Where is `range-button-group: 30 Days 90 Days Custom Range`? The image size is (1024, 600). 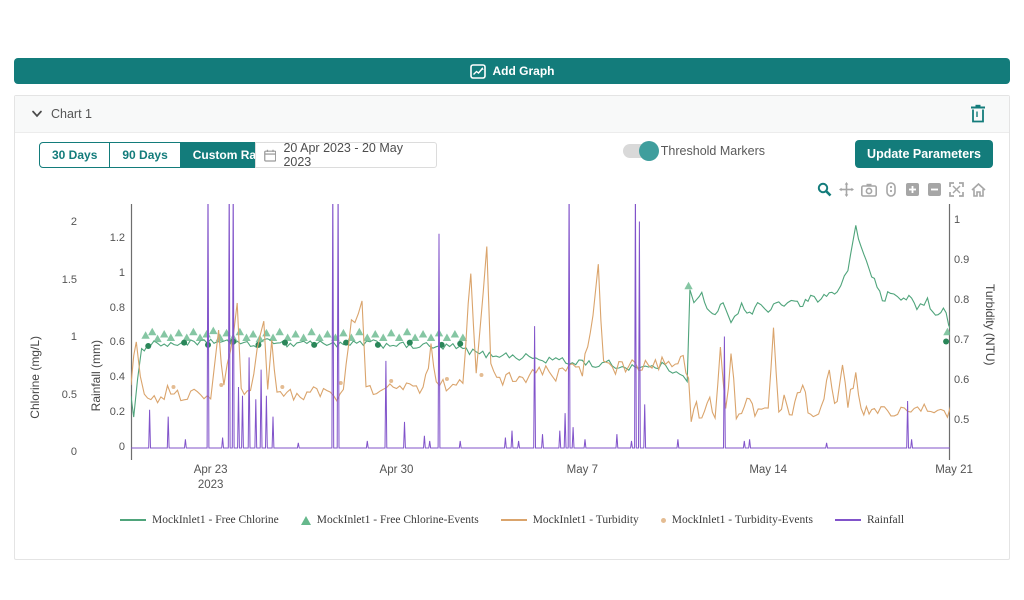 range-button-group: 30 Days 90 Days Custom Range is located at coordinates (165, 155).